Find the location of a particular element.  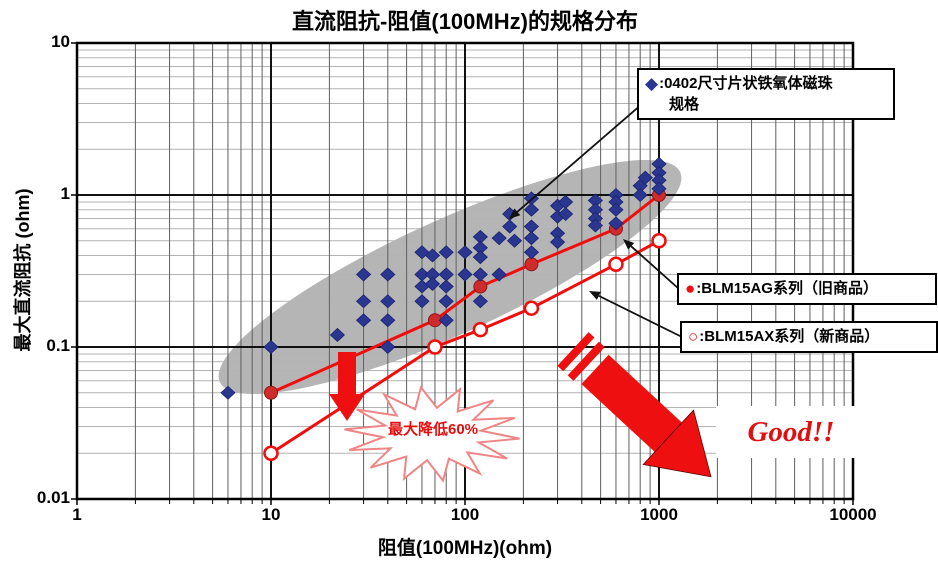

legend-old-text: BLM15AG系列（旧商品） is located at coordinates (789, 289).